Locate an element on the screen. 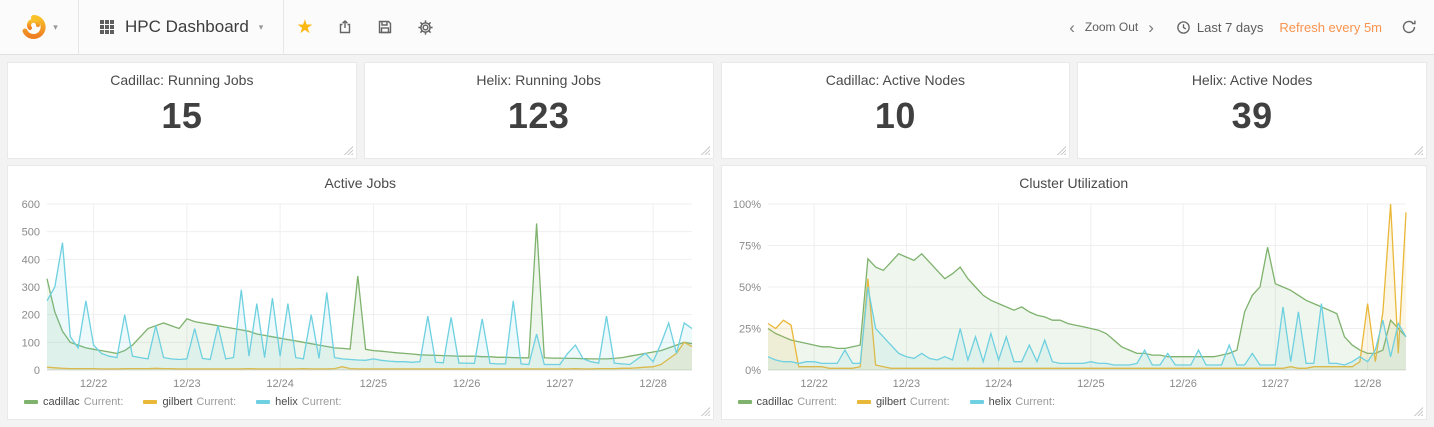 The image size is (1434, 427). share-icon is located at coordinates (345, 27).